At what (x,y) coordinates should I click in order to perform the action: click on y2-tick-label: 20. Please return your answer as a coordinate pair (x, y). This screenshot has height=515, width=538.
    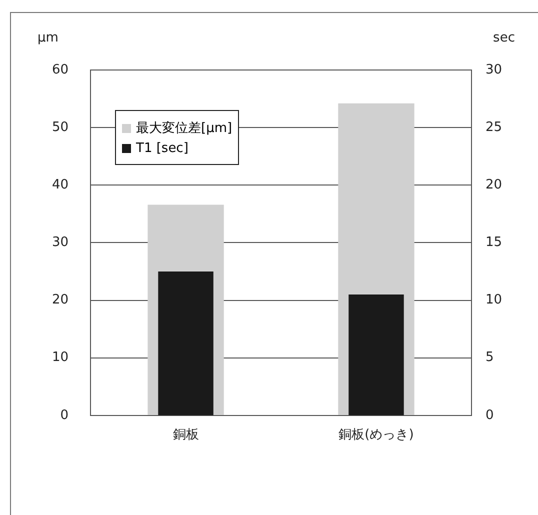
    Looking at the image, I should click on (493, 185).